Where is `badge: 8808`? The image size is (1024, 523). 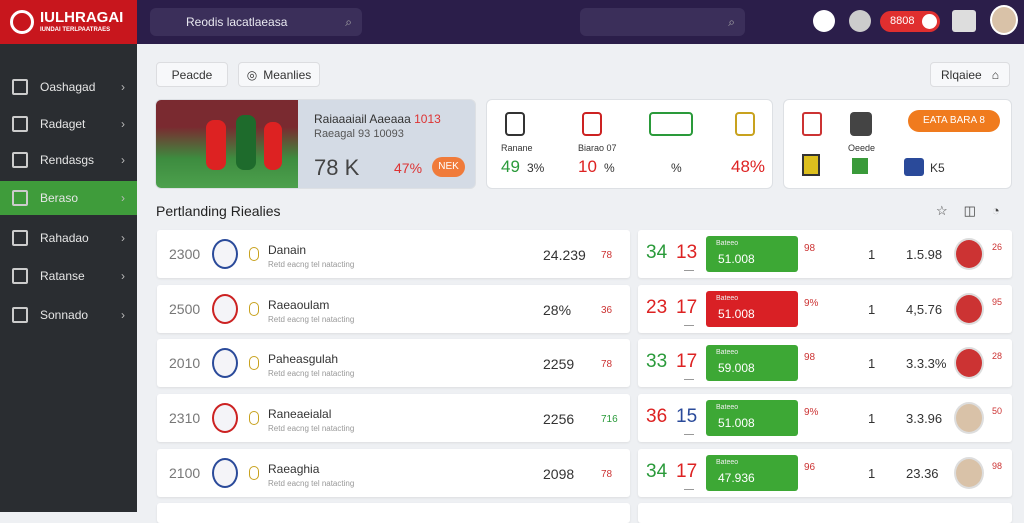 badge: 8808 is located at coordinates (902, 21).